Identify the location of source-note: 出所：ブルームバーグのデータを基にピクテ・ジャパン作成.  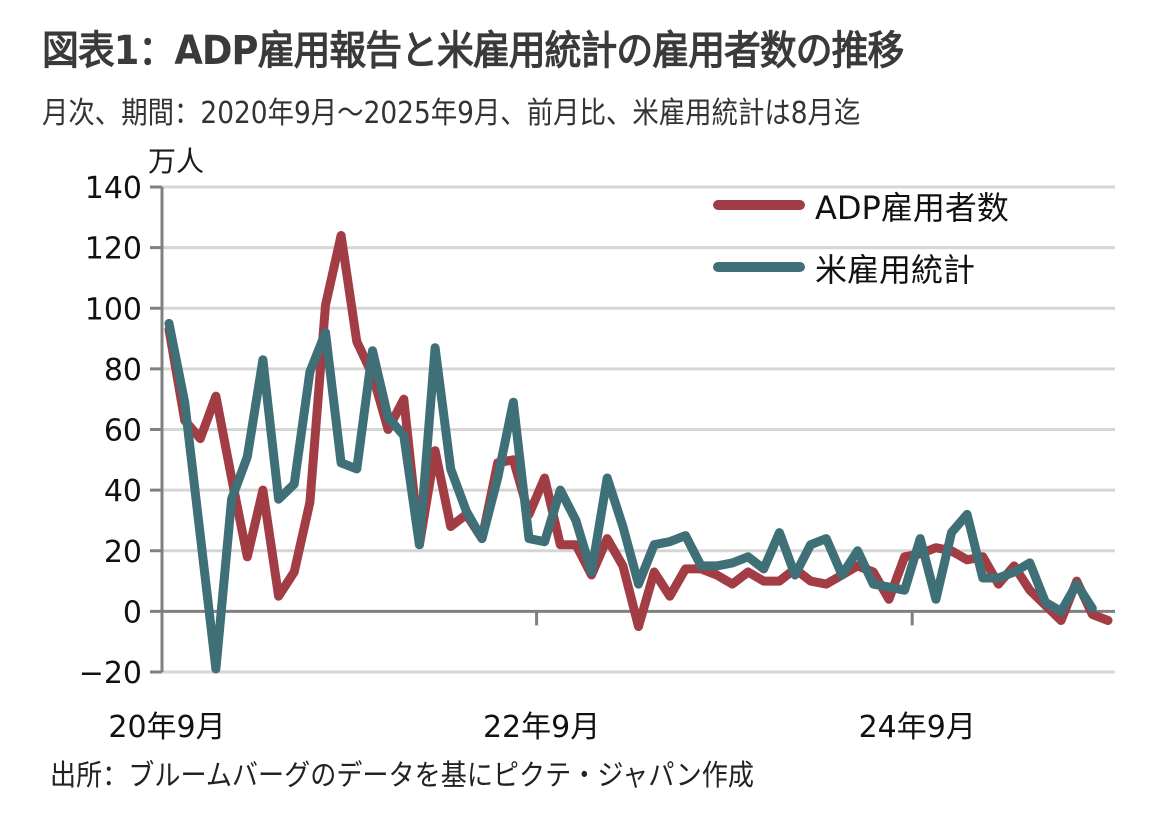
(402, 775).